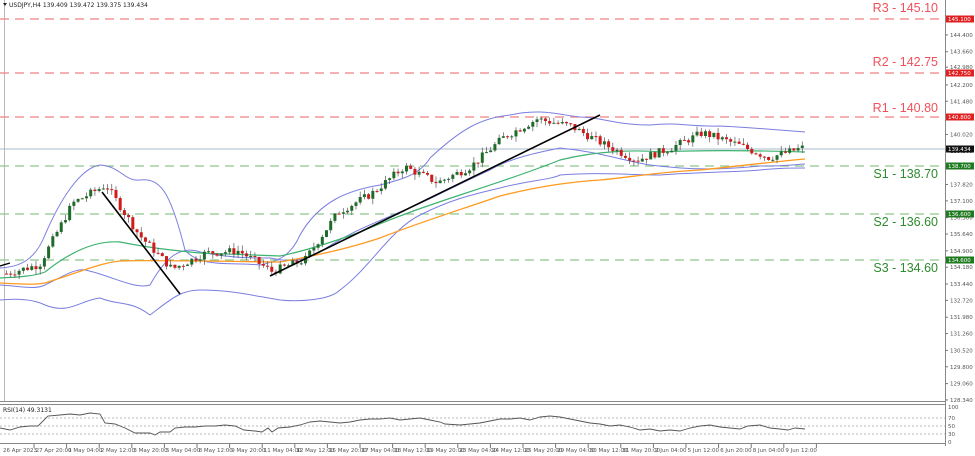 The width and height of the screenshot is (975, 456). I want to click on time-tick: 2 May 12:00, so click(118, 451).